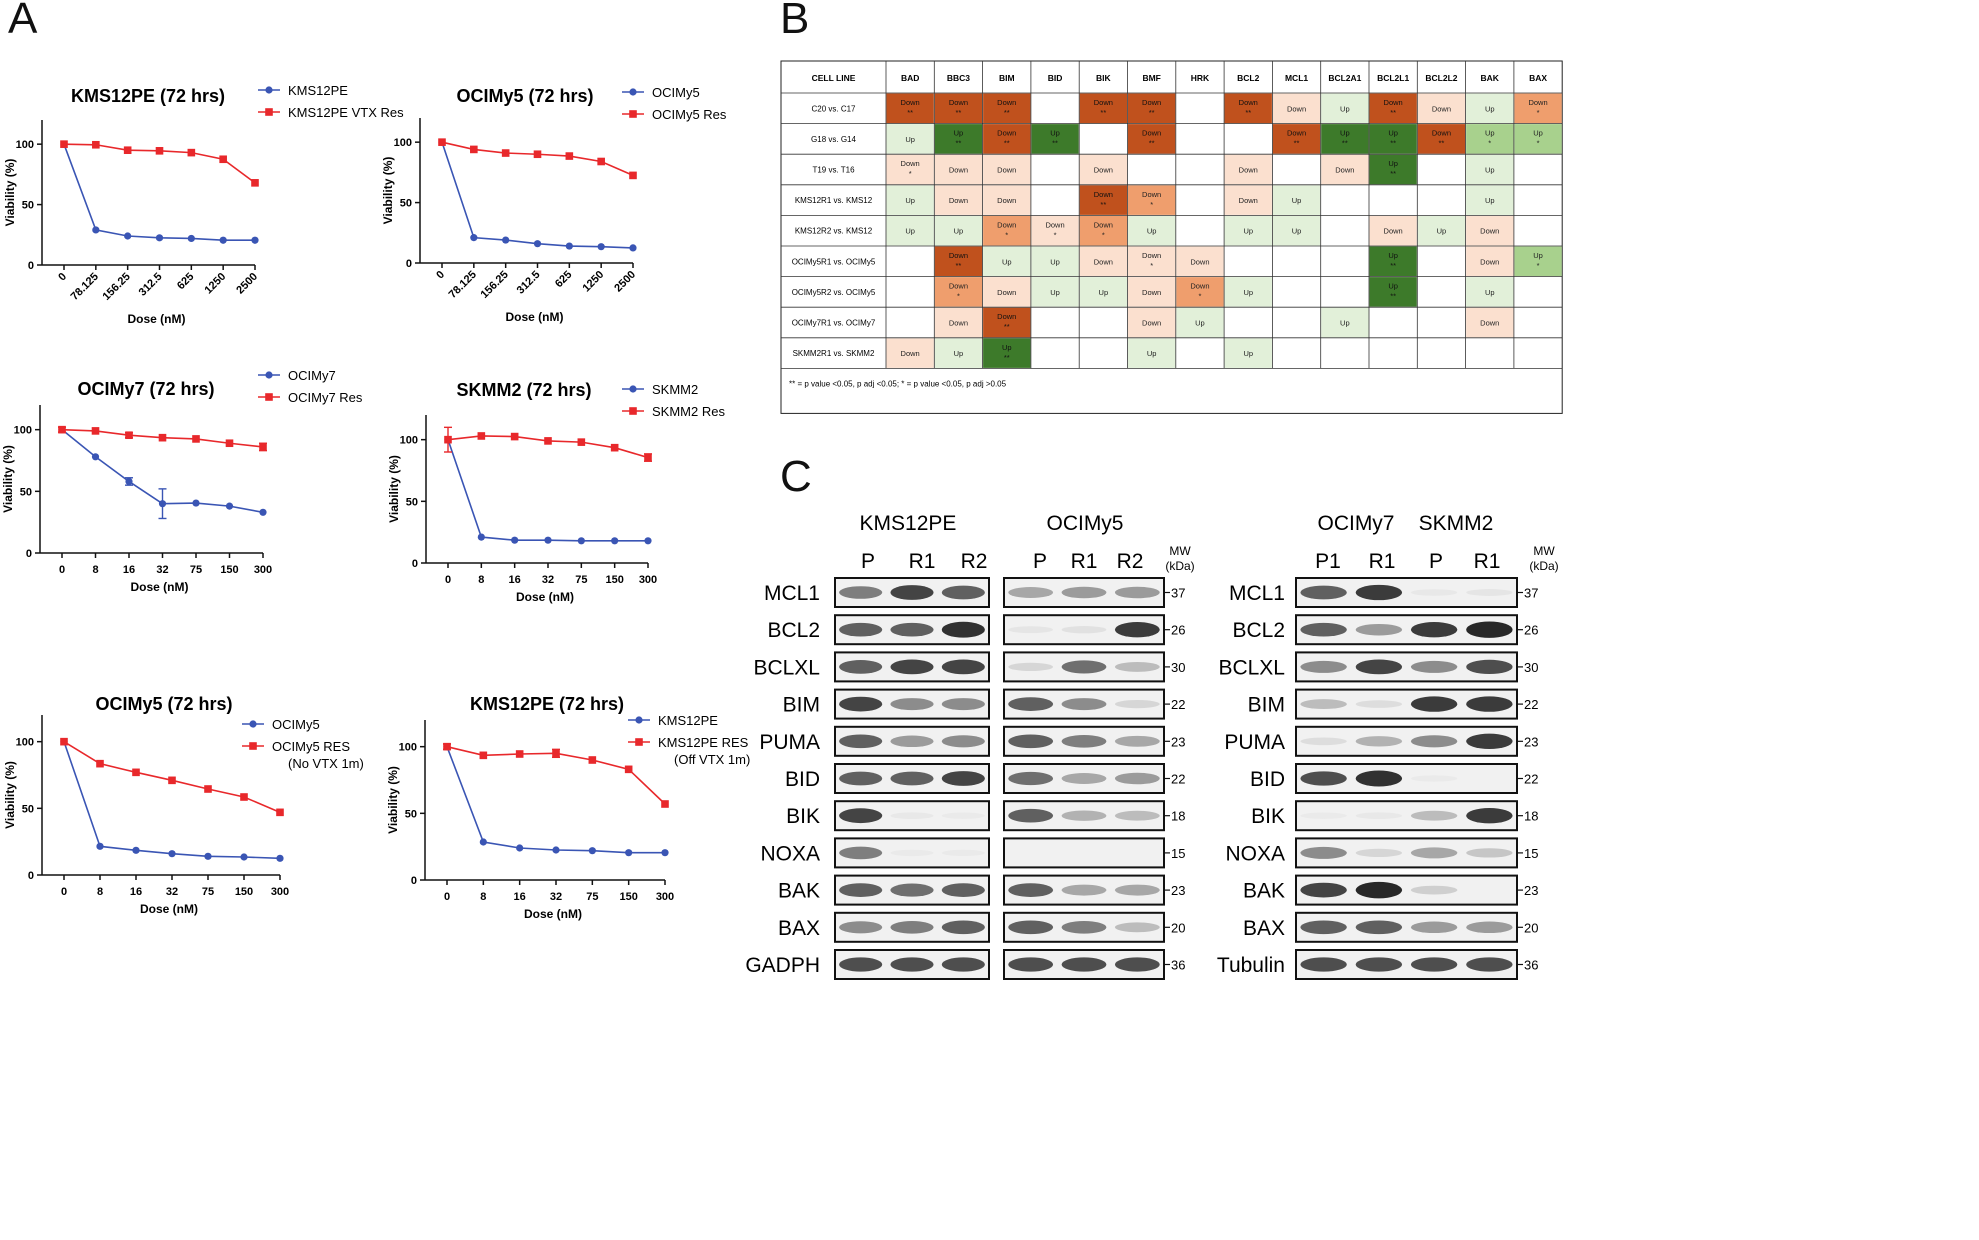  What do you see at coordinates (1179, 566) in the screenshot?
I see `mw-header-unit: (kDa)` at bounding box center [1179, 566].